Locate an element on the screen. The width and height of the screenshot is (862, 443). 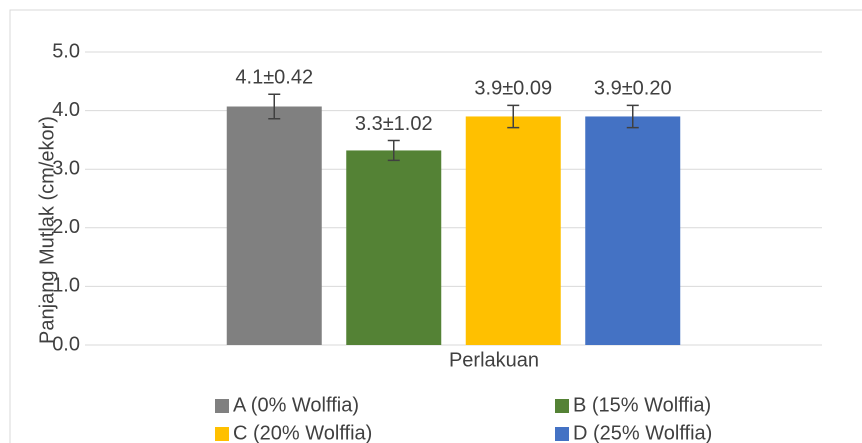
y-tick-label: 0.0 is located at coordinates (66, 344).